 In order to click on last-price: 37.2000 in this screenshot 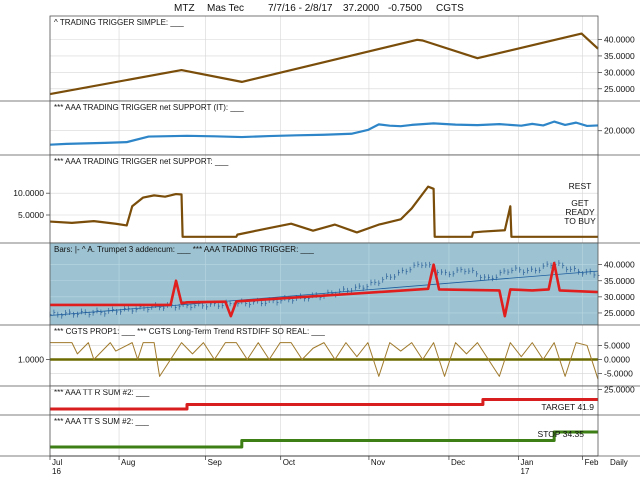, I will do `click(361, 8)`.